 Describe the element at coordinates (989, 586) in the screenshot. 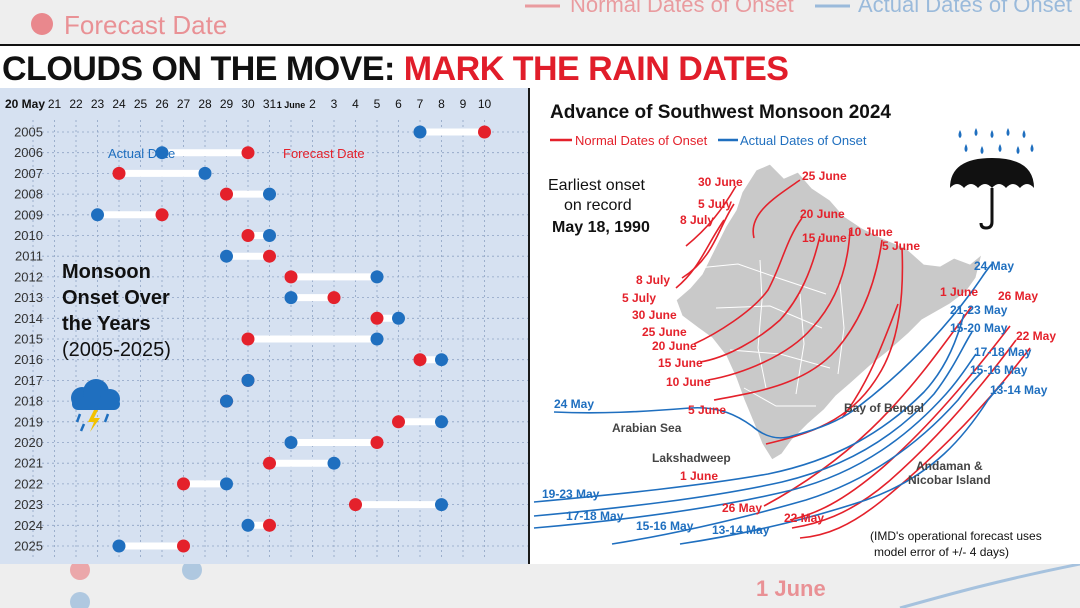

I see `faded-line` at that location.